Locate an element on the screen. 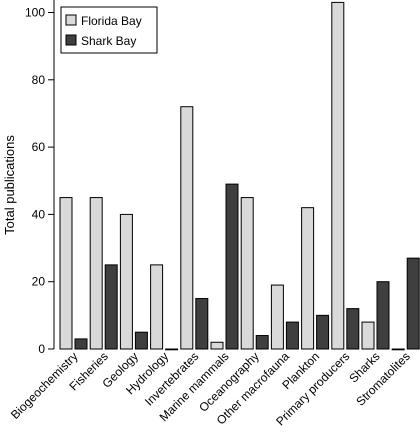 The height and width of the screenshot is (435, 420). legend: Florida Bay Shark Bay is located at coordinates (109, 30).